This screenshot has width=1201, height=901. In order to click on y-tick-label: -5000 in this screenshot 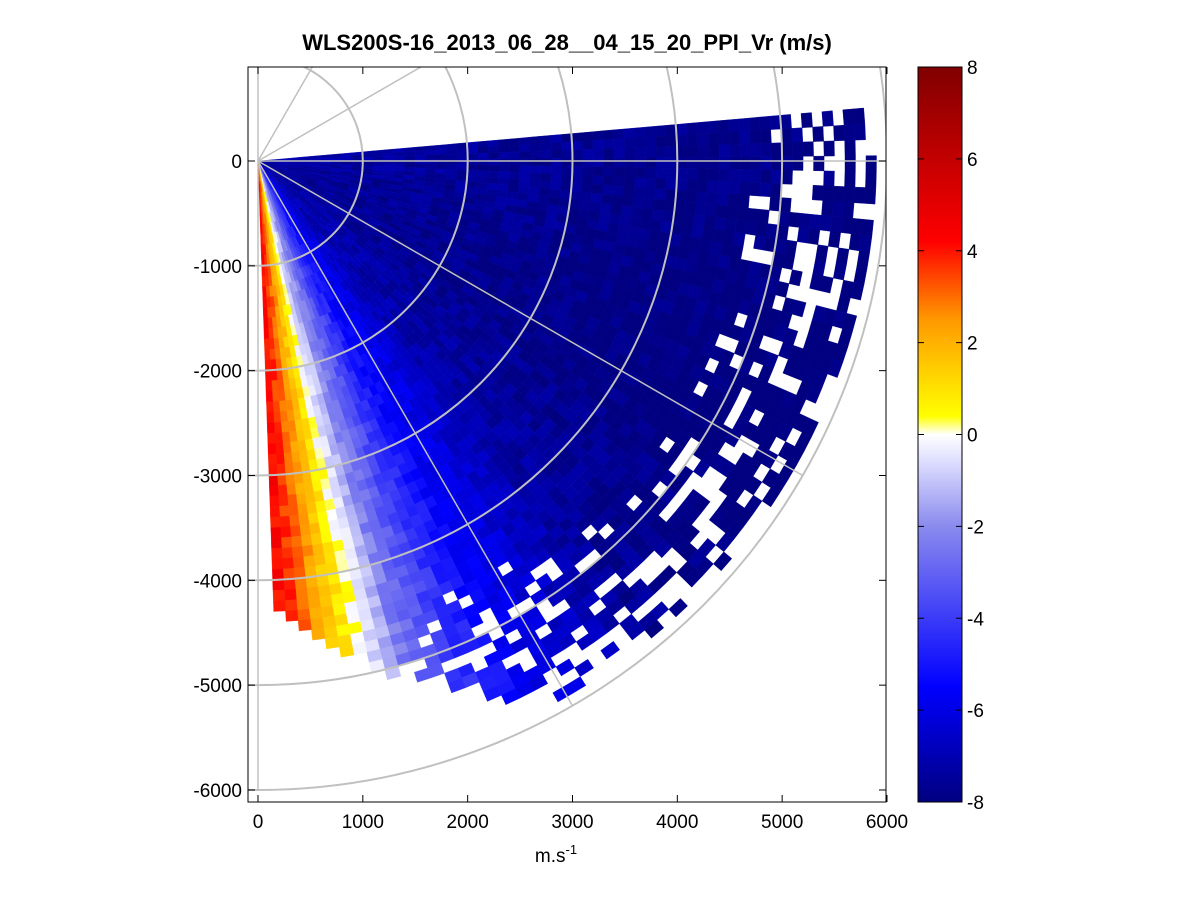, I will do `click(217, 686)`.